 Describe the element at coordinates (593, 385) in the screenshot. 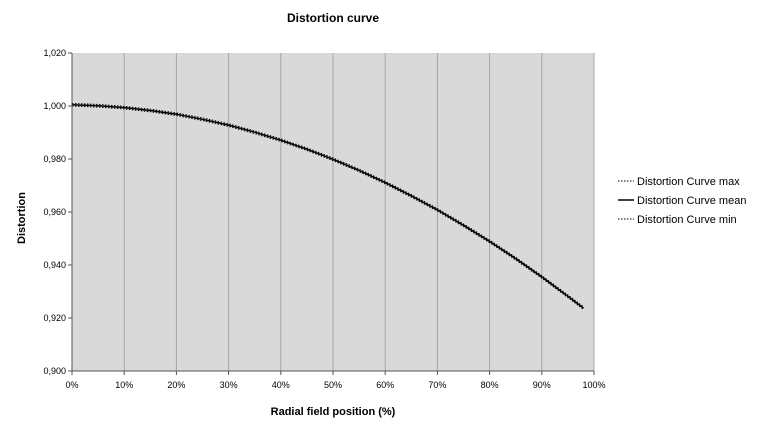

I see `x-tick-label: 100%` at that location.